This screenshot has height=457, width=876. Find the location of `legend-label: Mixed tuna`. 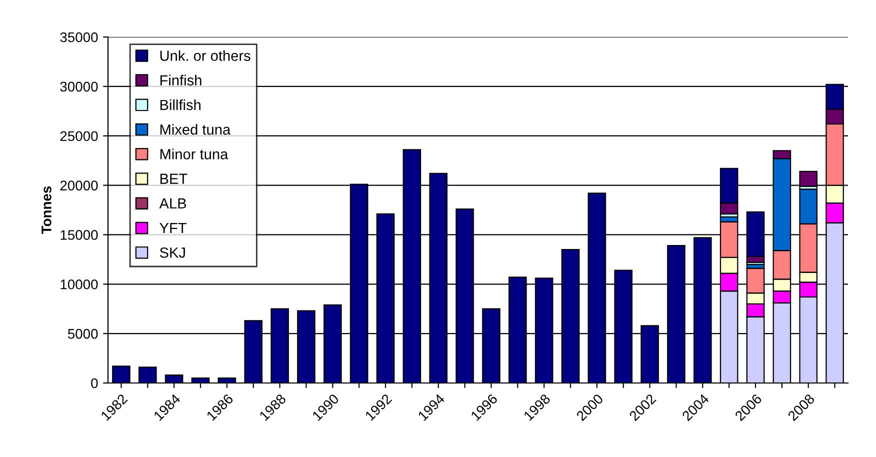

legend-label: Mixed tuna is located at coordinates (195, 129).